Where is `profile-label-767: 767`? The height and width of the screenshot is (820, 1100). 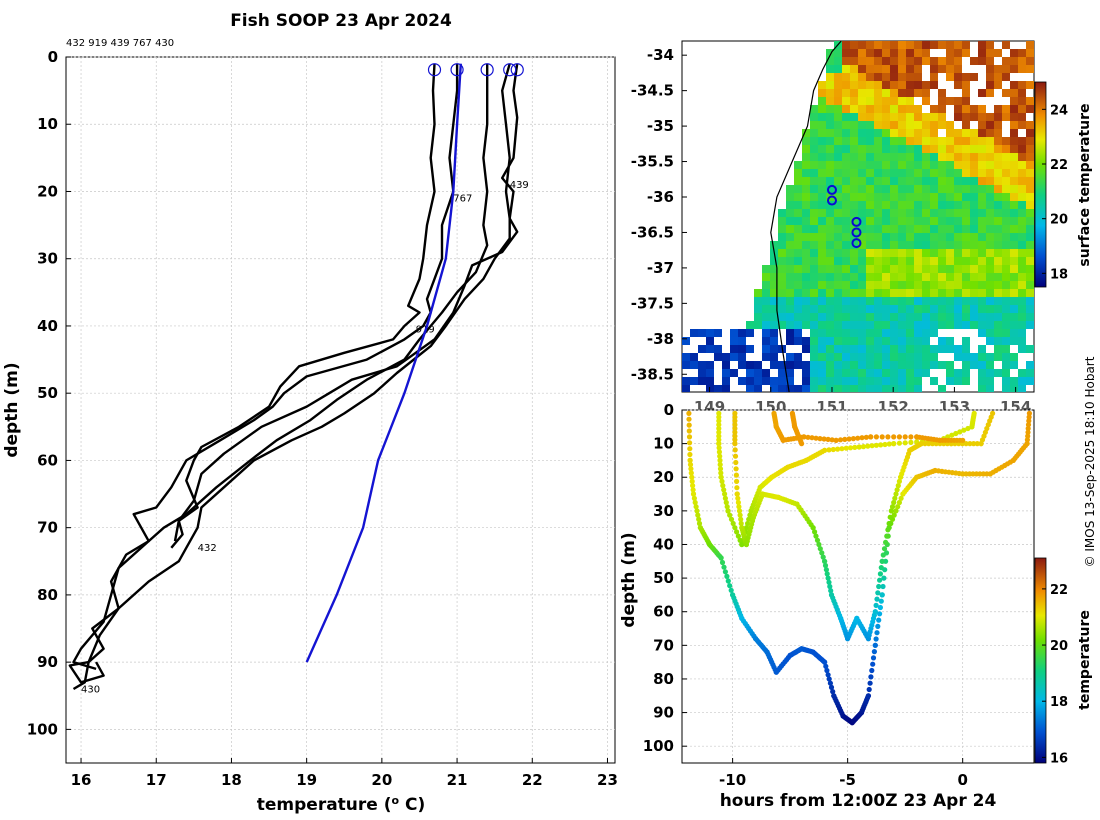
profile-label-767: 767 is located at coordinates (462, 199).